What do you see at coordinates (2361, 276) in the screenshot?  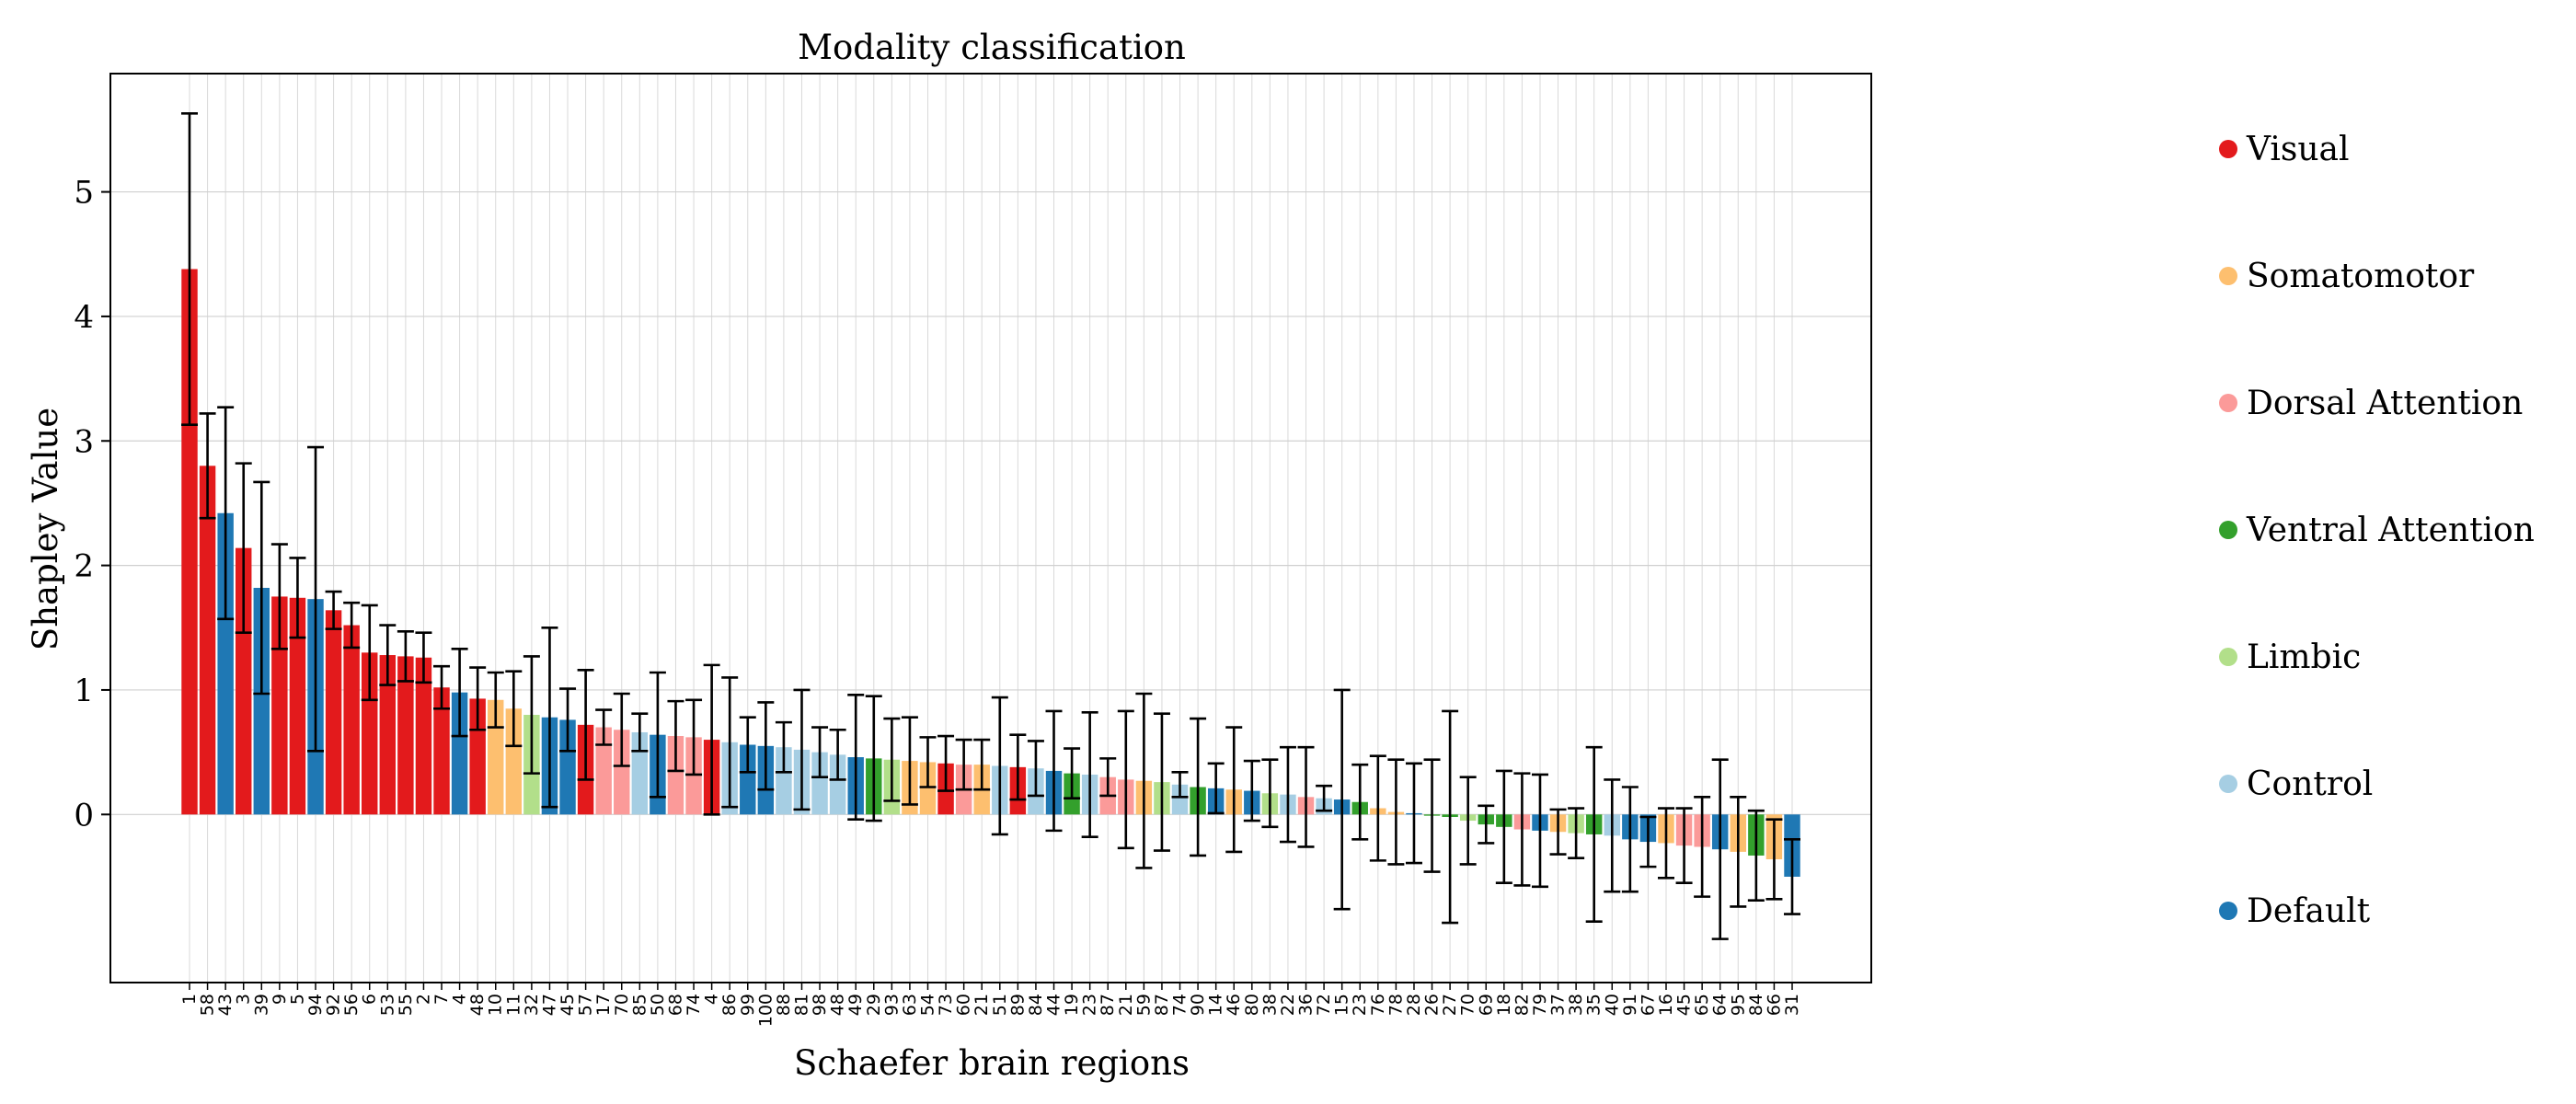 I see `legend-label: Somatomotor` at bounding box center [2361, 276].